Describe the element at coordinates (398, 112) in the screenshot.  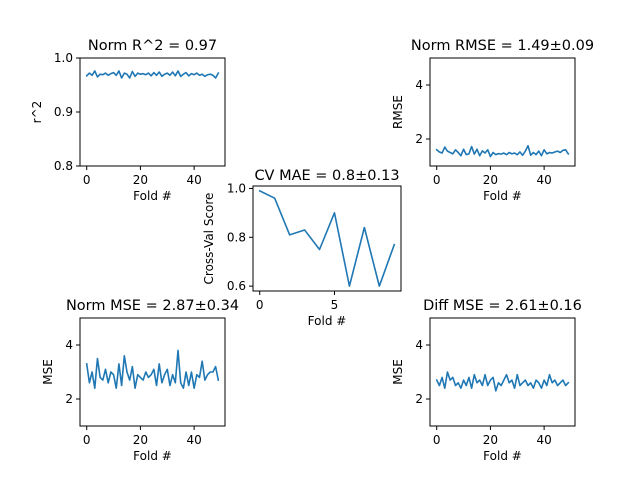
I see `y-axis-label: RMSE` at that location.